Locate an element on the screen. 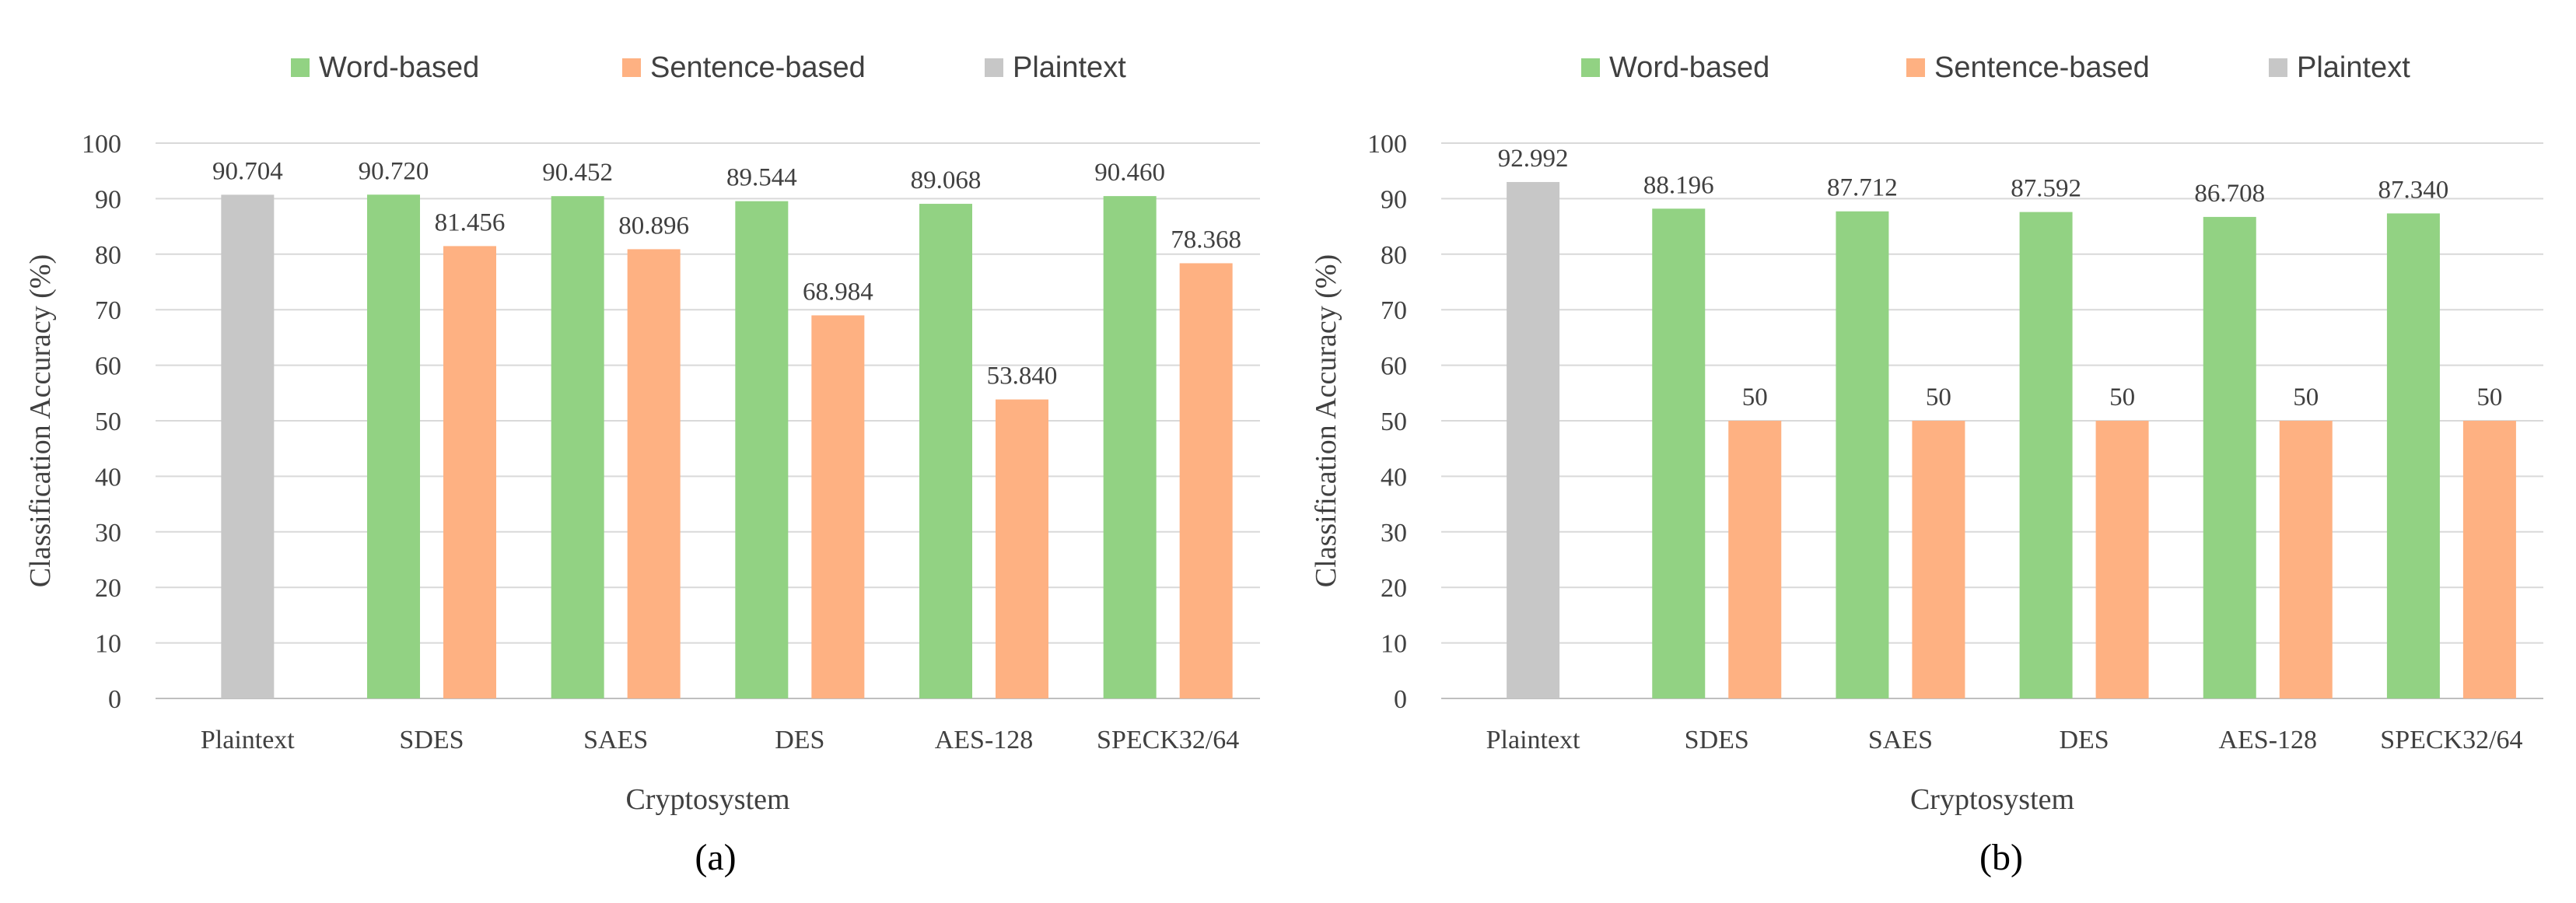 The height and width of the screenshot is (903, 2576). data-label: 88.196 is located at coordinates (1679, 185).